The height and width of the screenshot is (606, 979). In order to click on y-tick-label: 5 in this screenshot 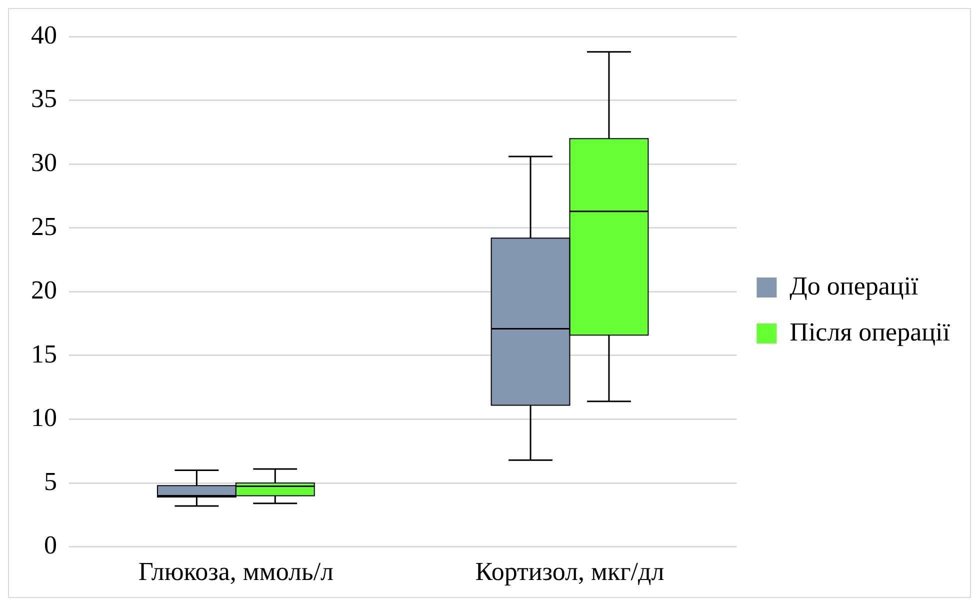, I will do `click(50, 481)`.